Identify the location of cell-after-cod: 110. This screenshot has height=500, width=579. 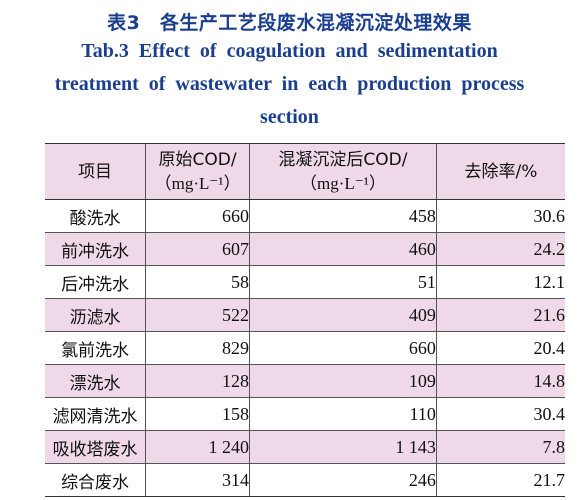
(342, 414).